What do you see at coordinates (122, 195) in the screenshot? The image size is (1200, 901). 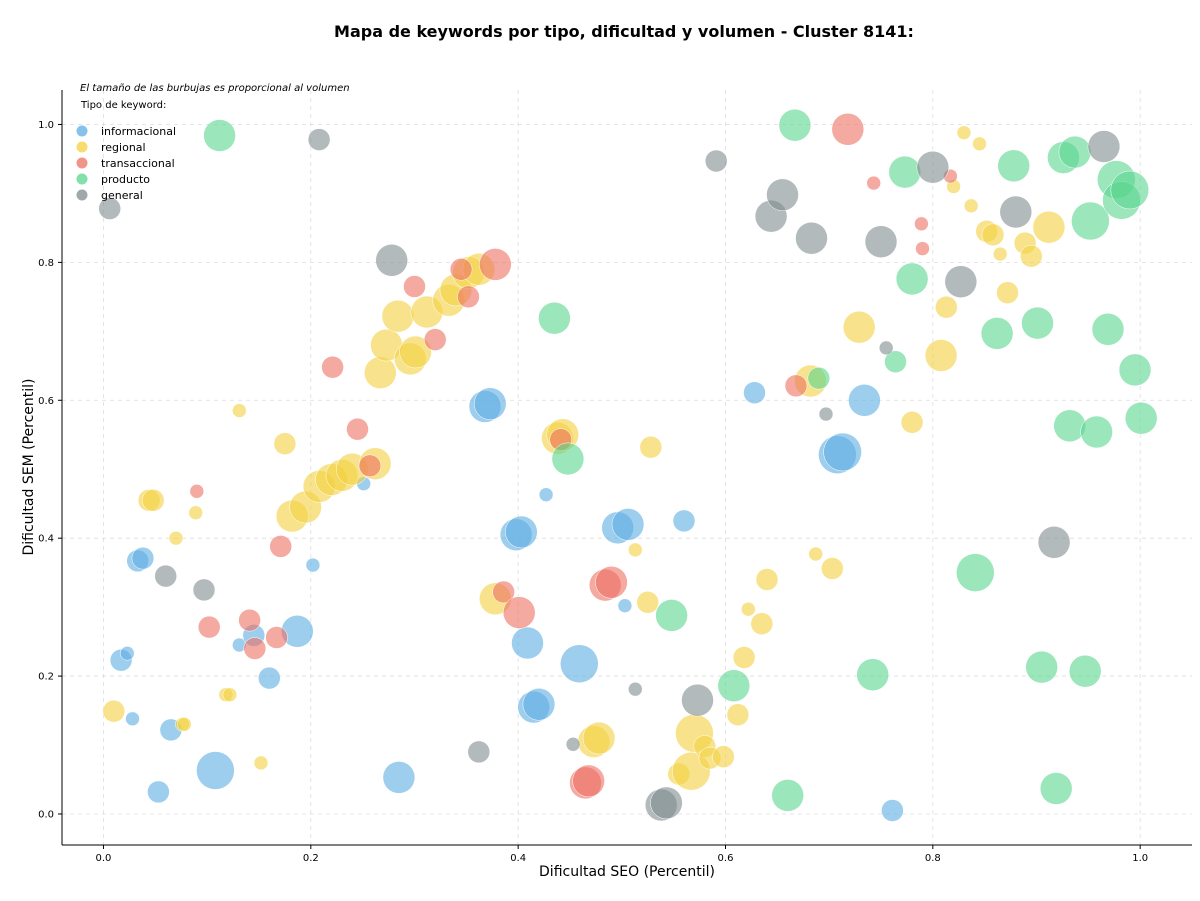 I see `legend-label-general: general` at bounding box center [122, 195].